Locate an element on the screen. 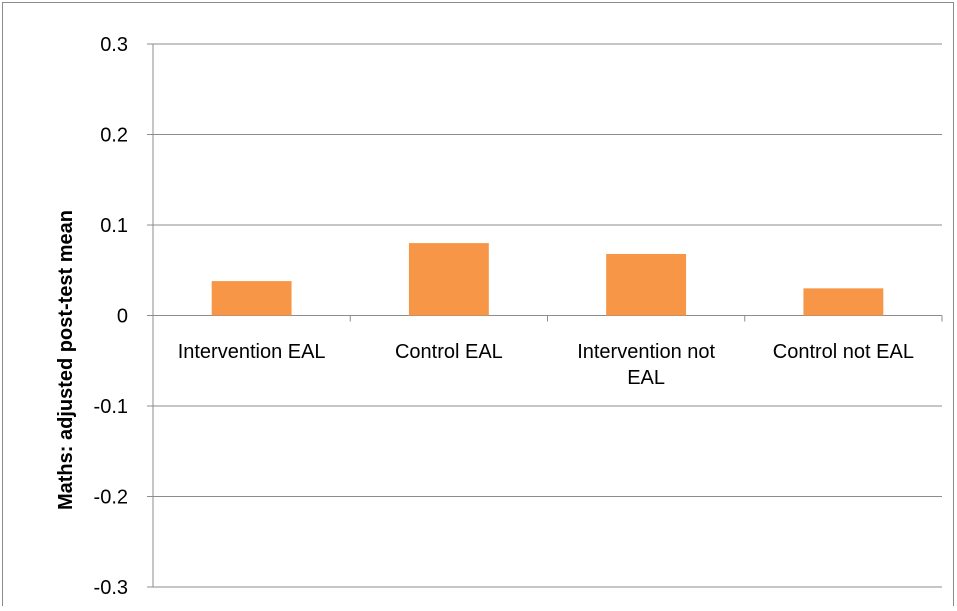  category-label: Control EAL is located at coordinates (449, 352).